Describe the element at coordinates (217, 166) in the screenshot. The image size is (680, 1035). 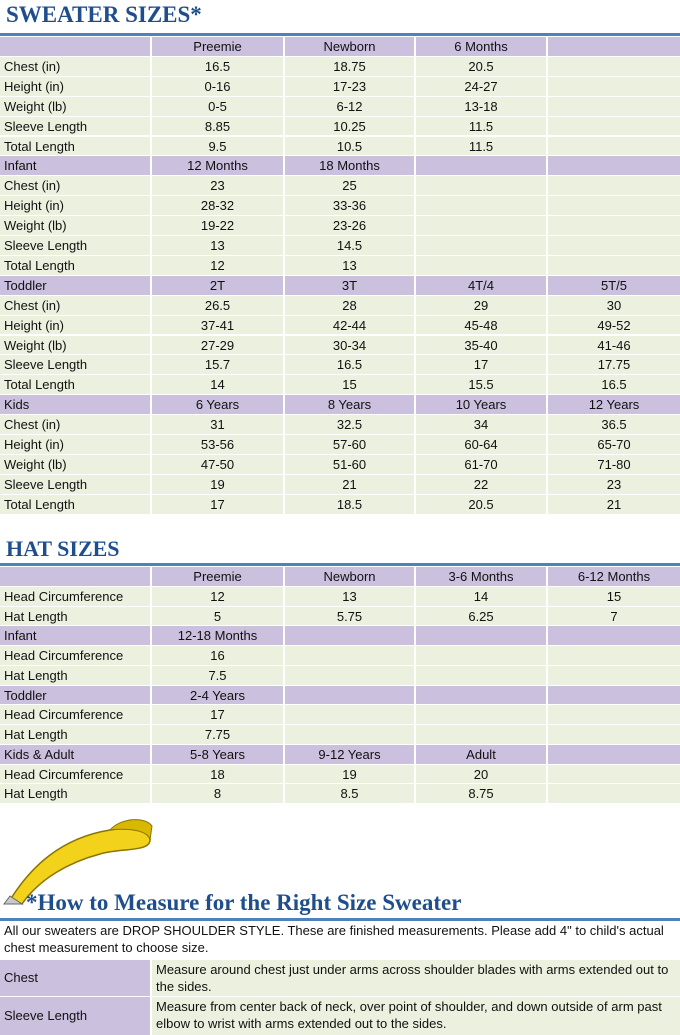
I see `header-cell: 12 Months` at that location.